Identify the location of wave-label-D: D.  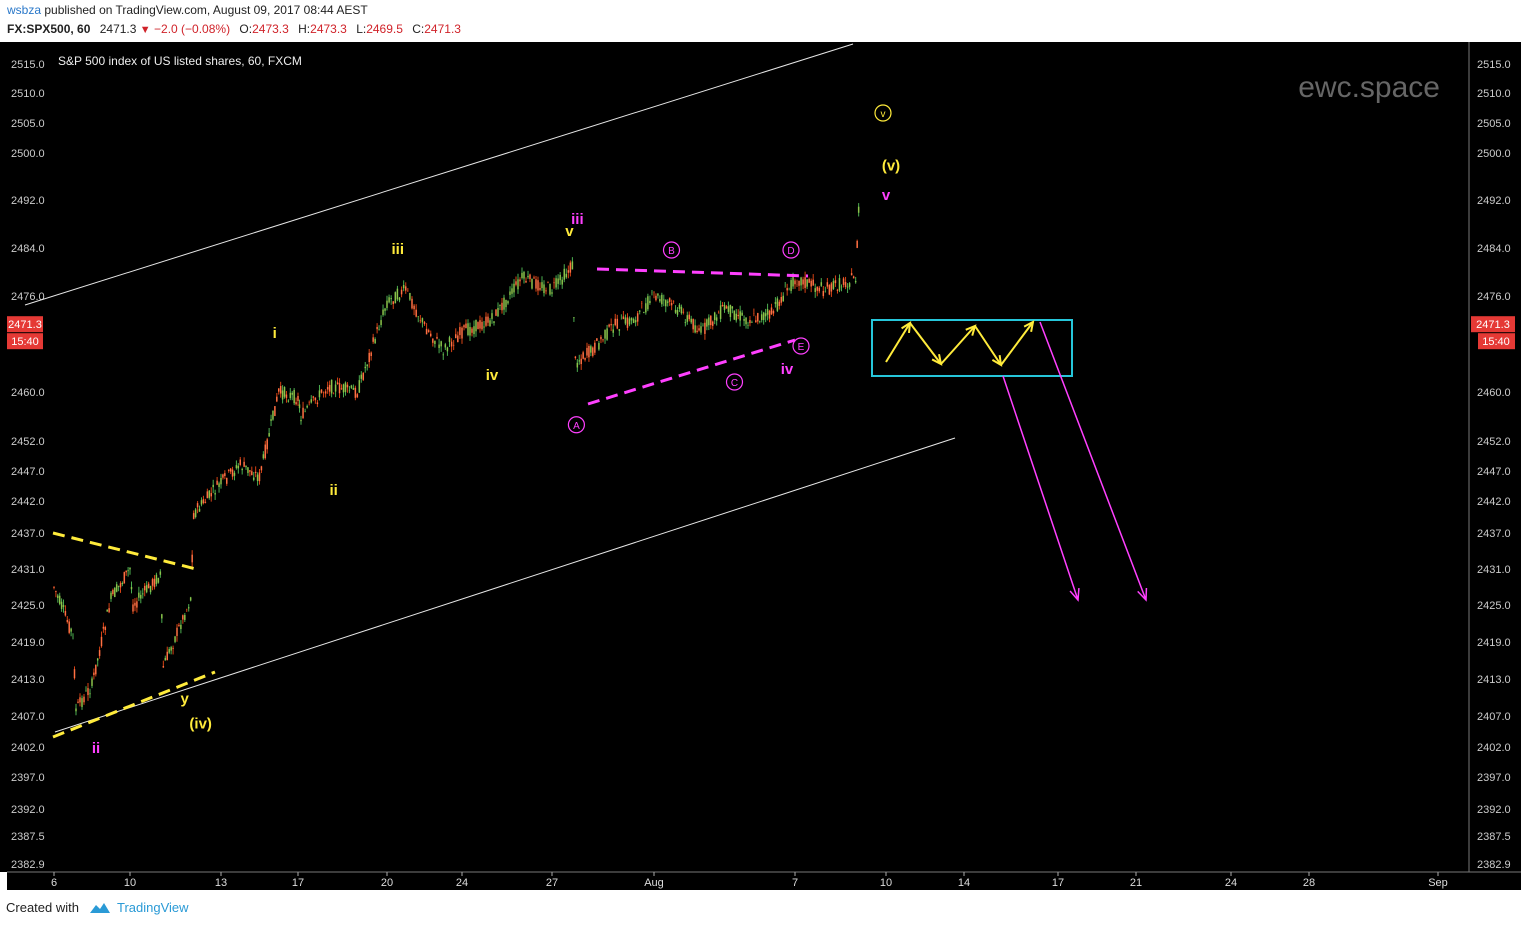
(790, 251).